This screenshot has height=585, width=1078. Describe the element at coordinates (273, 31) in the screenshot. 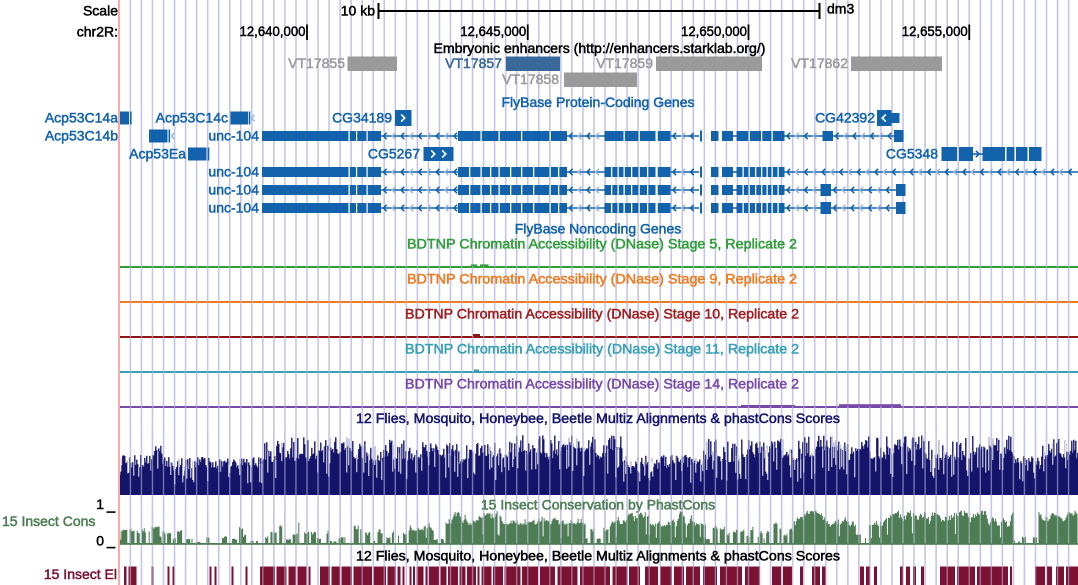

I see `svg-text: 12,640,000` at that location.